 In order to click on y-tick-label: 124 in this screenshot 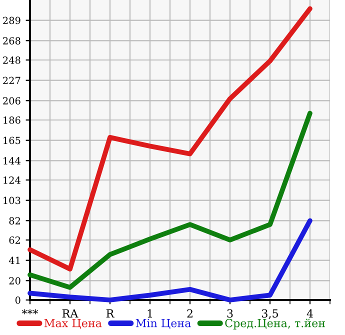, I will do `click(12, 180)`.